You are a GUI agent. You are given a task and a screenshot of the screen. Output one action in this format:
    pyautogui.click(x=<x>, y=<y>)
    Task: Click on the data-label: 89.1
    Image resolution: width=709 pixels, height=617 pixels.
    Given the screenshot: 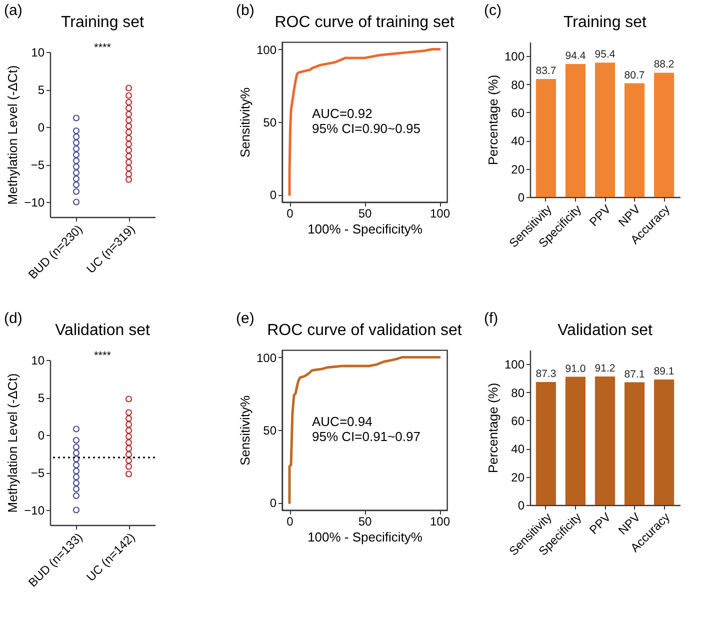 What is the action you would take?
    pyautogui.click(x=664, y=371)
    